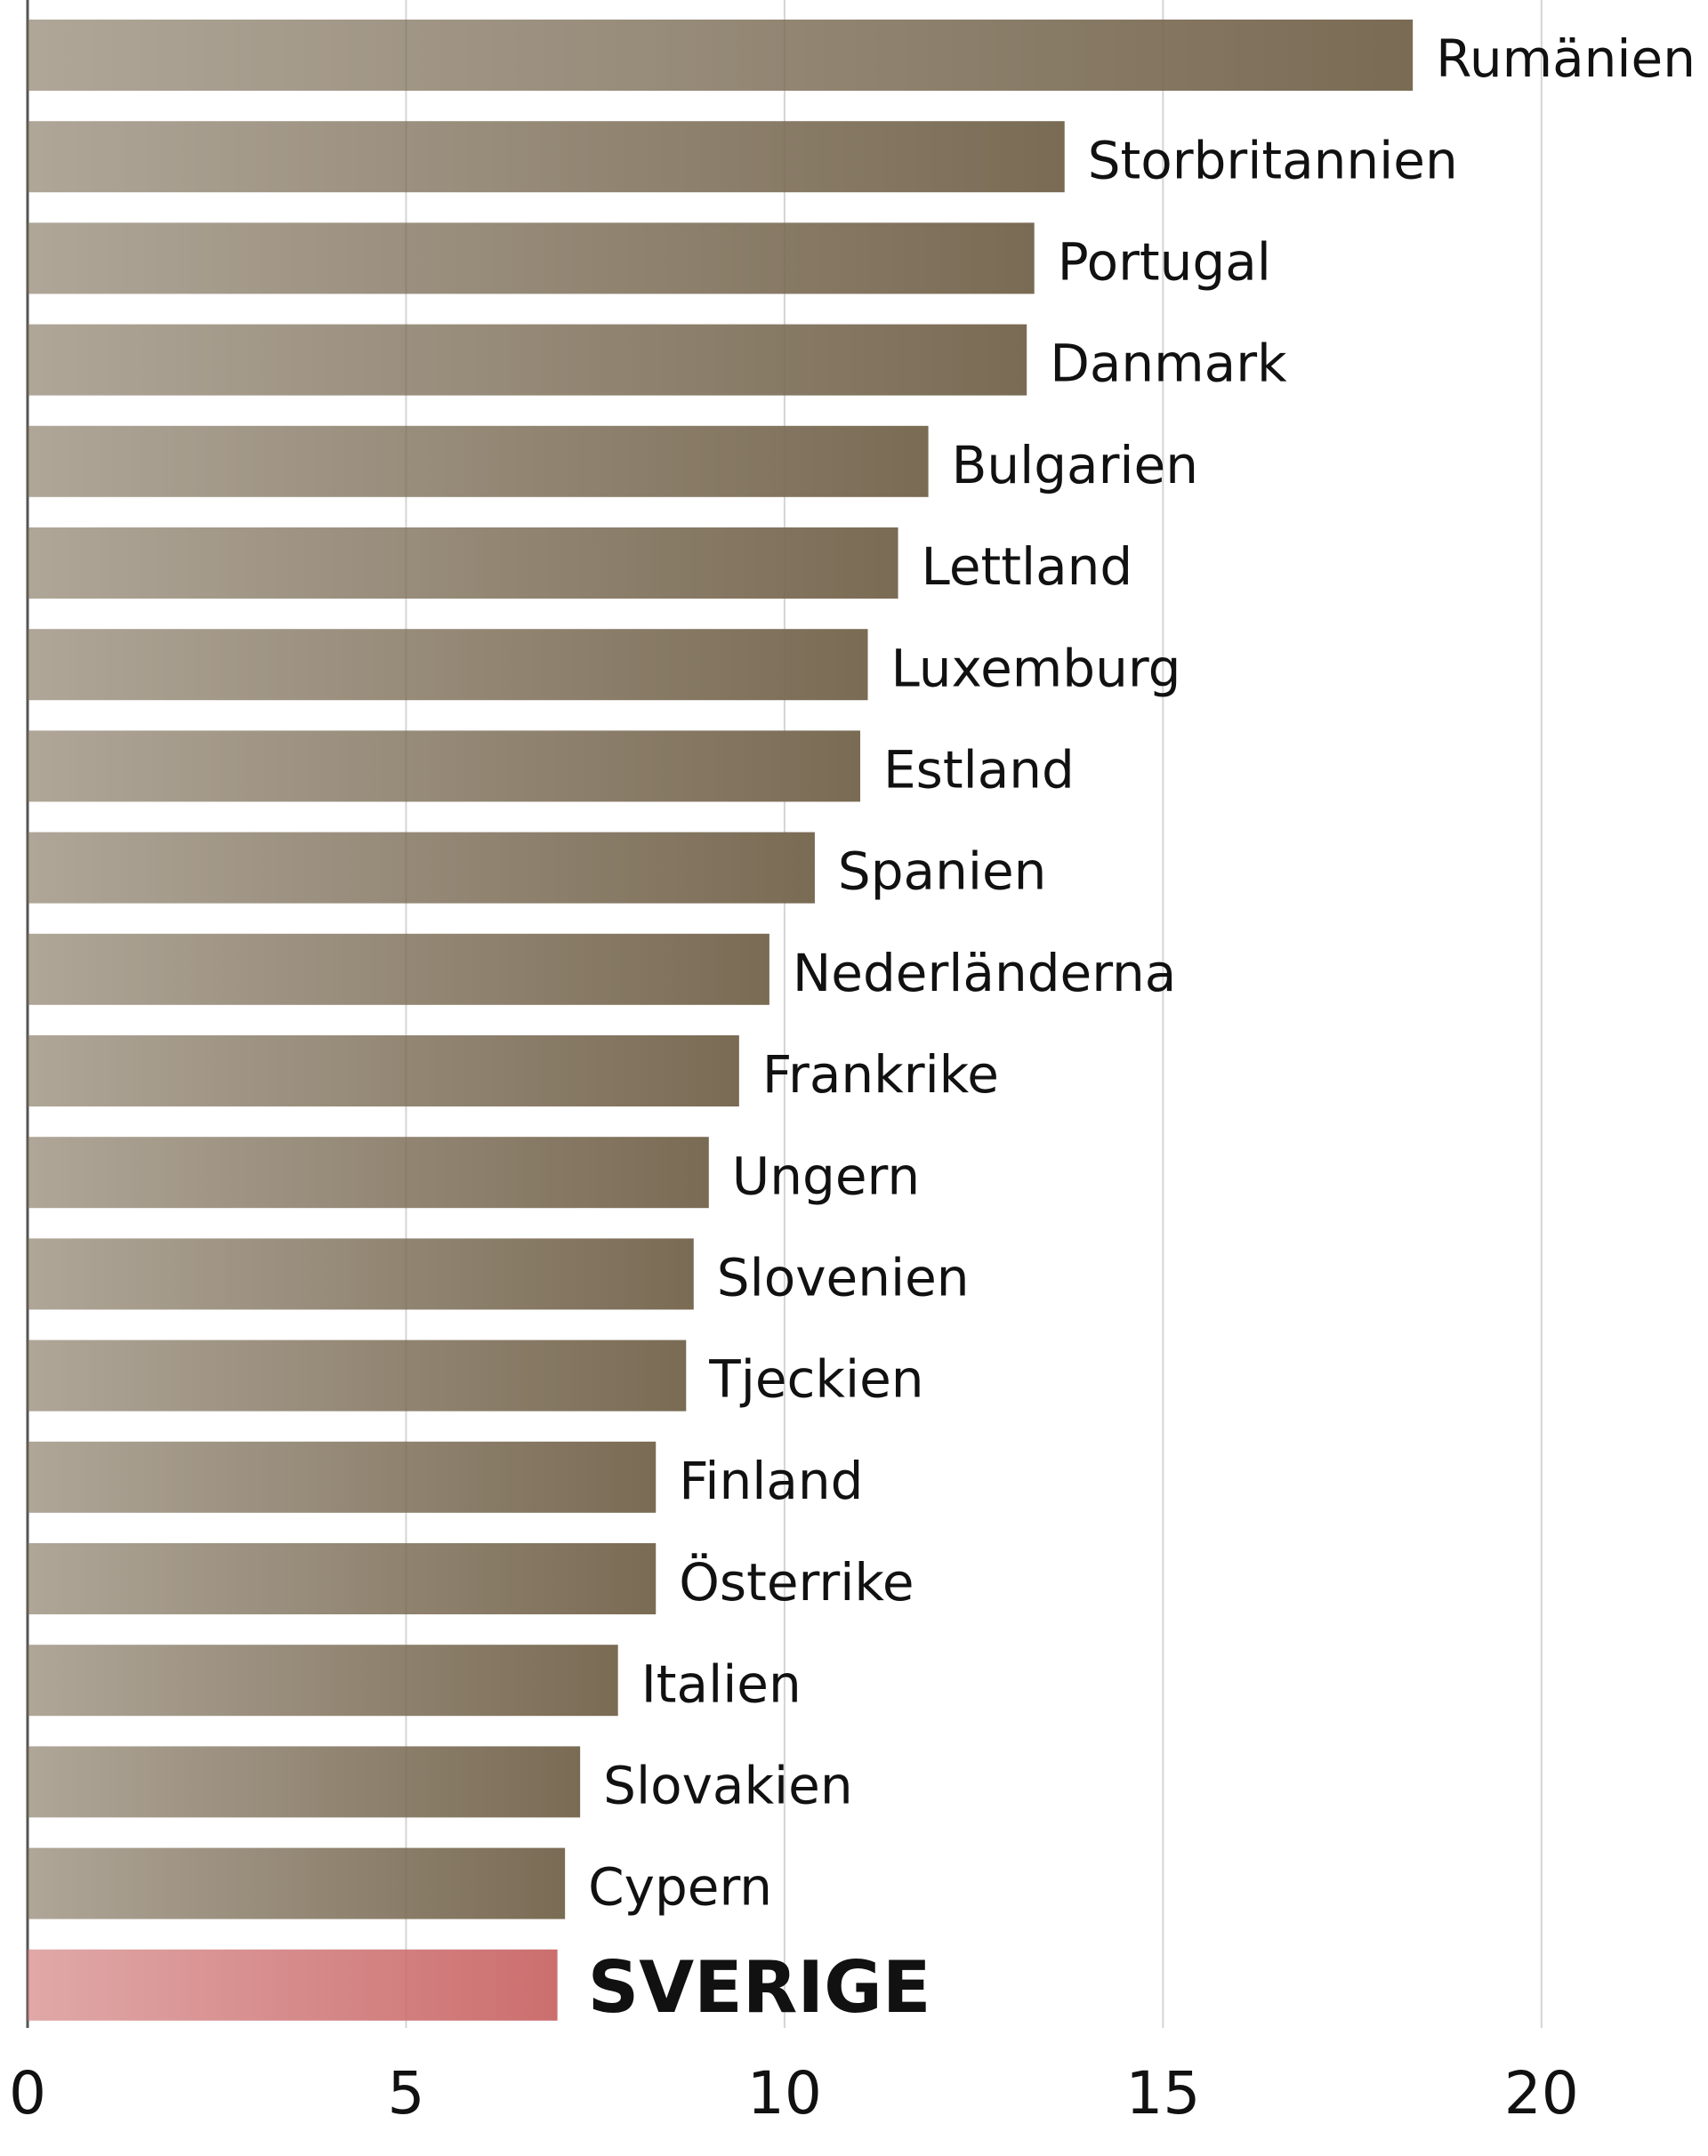 Image resolution: width=1708 pixels, height=2156 pixels. Describe the element at coordinates (1075, 465) in the screenshot. I see `bar-label: Bulgarien` at that location.